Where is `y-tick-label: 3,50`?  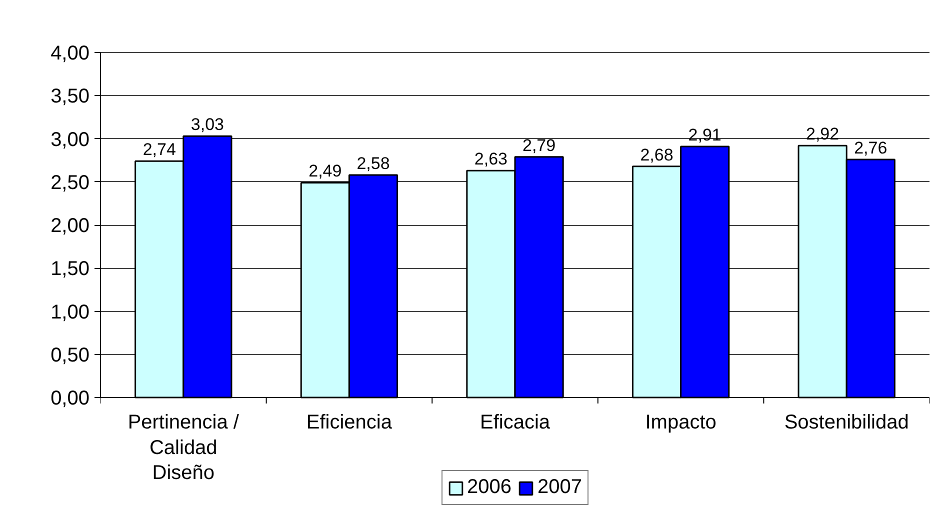 y-tick-label: 3,50 is located at coordinates (70, 97).